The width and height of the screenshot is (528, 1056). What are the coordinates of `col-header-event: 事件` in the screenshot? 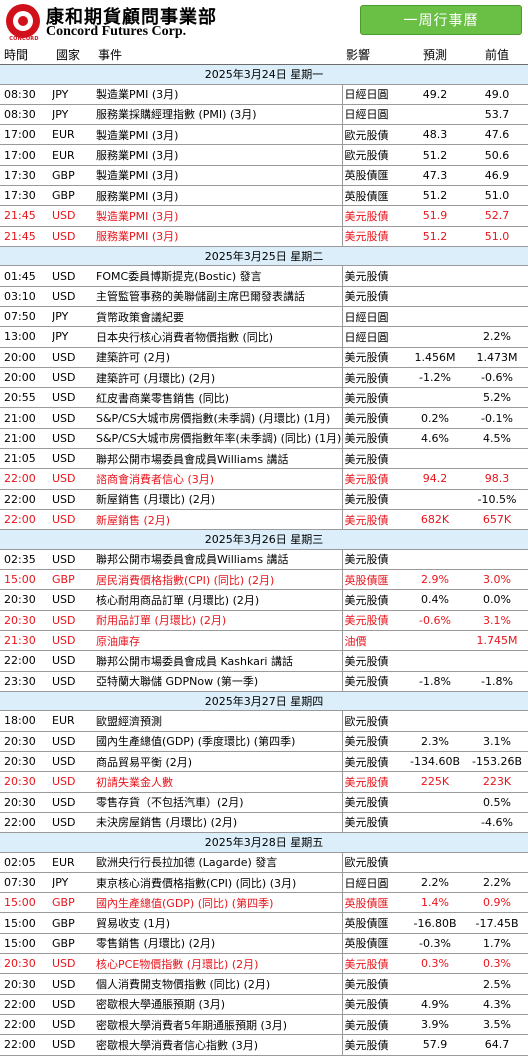 It's located at (218, 54).